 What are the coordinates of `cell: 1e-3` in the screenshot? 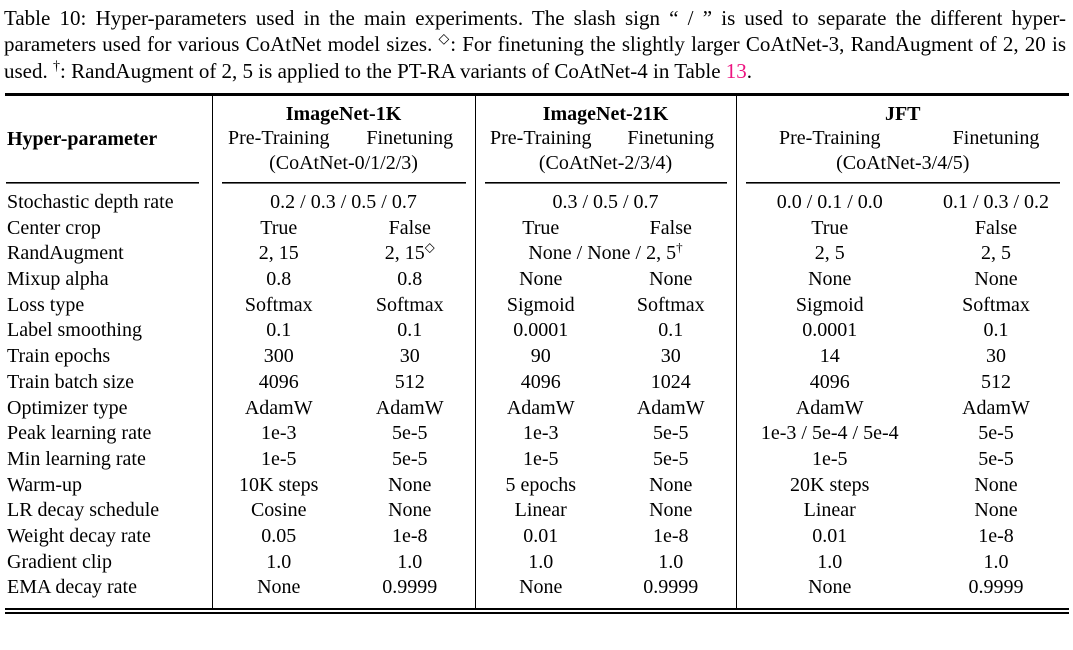 It's located at (540, 434).